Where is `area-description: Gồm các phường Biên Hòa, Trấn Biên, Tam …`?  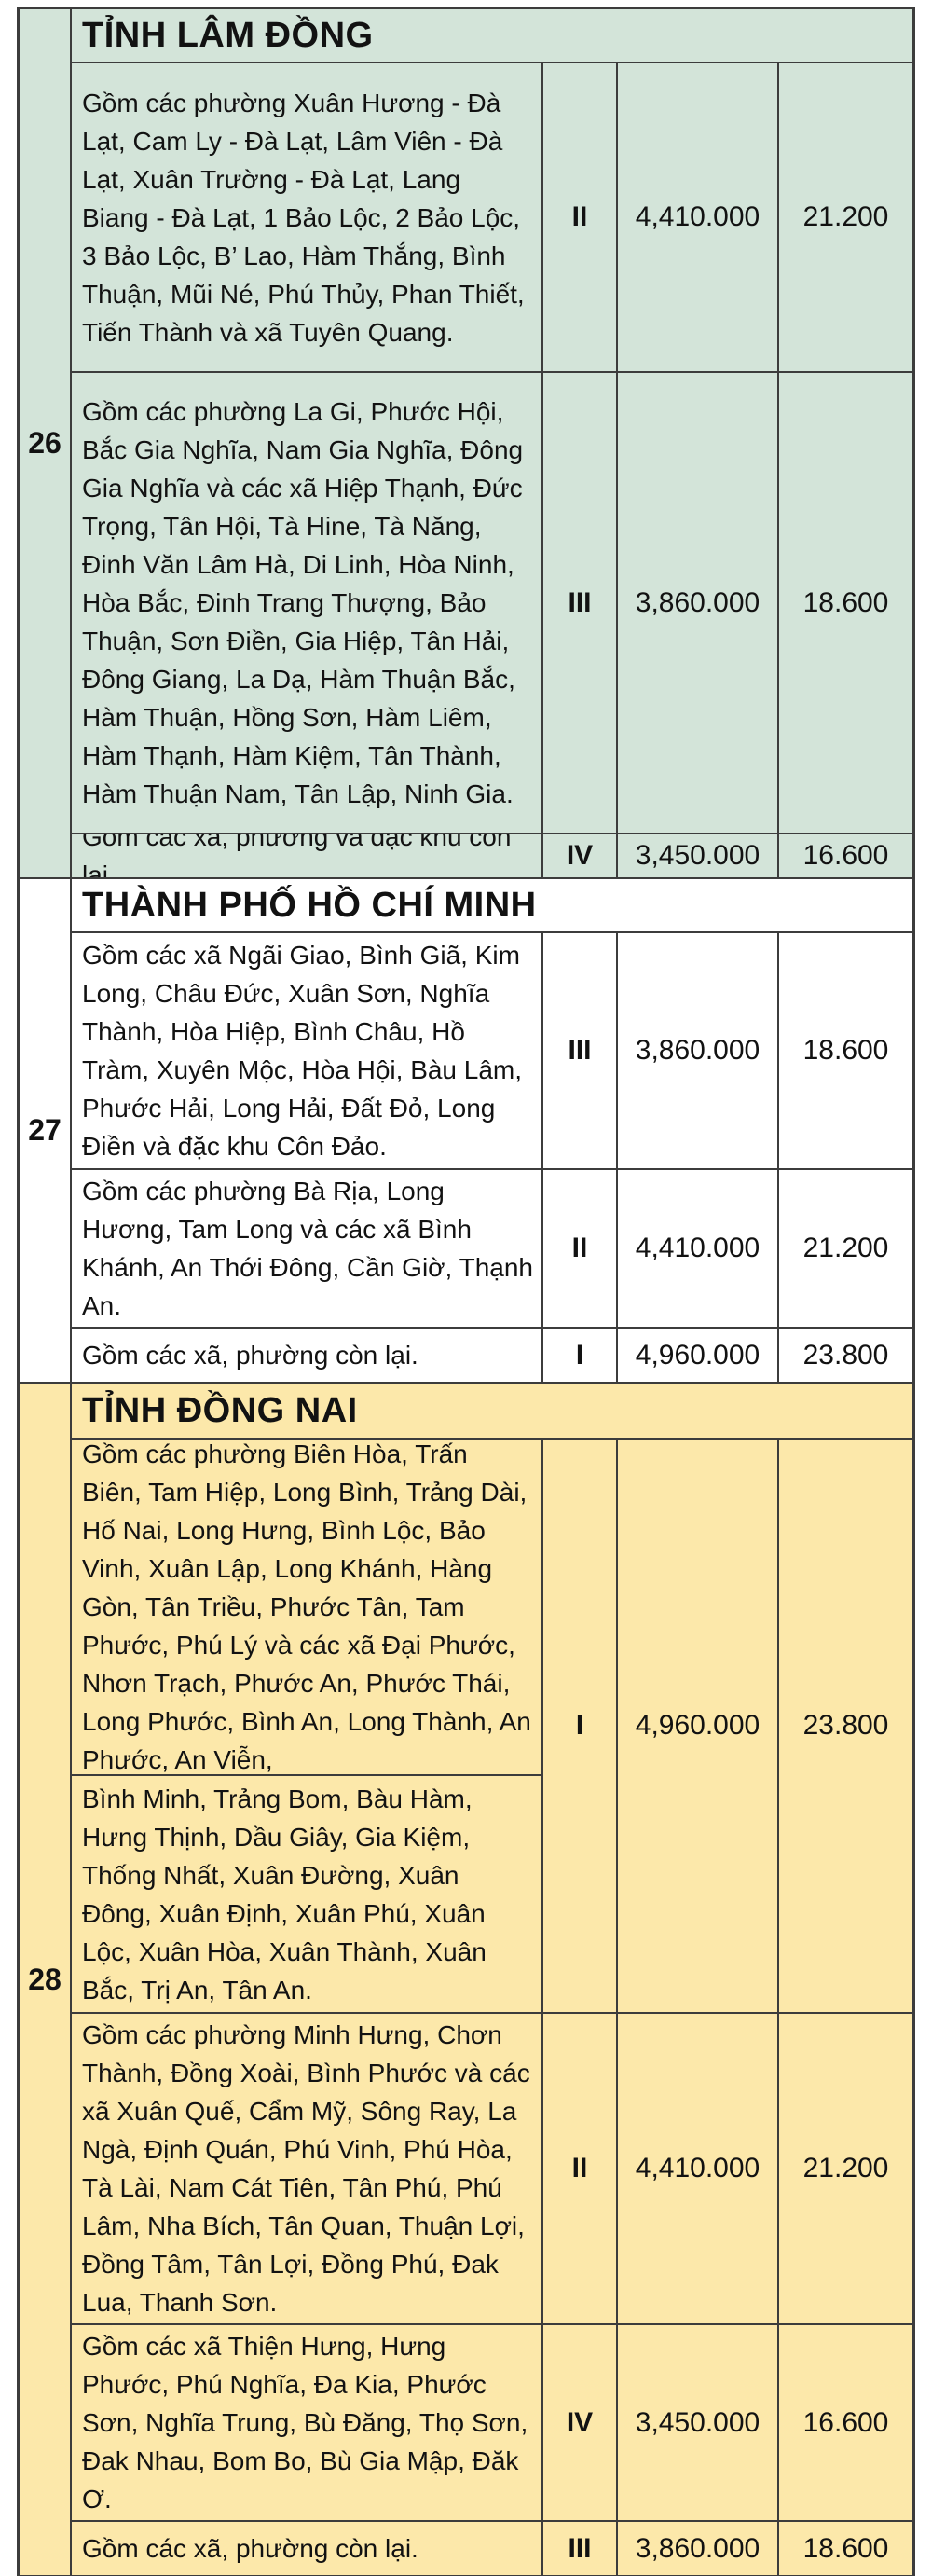
area-description: Gồm các phường Biên Hòa, Trấn Biên, Tam … is located at coordinates (306, 1608).